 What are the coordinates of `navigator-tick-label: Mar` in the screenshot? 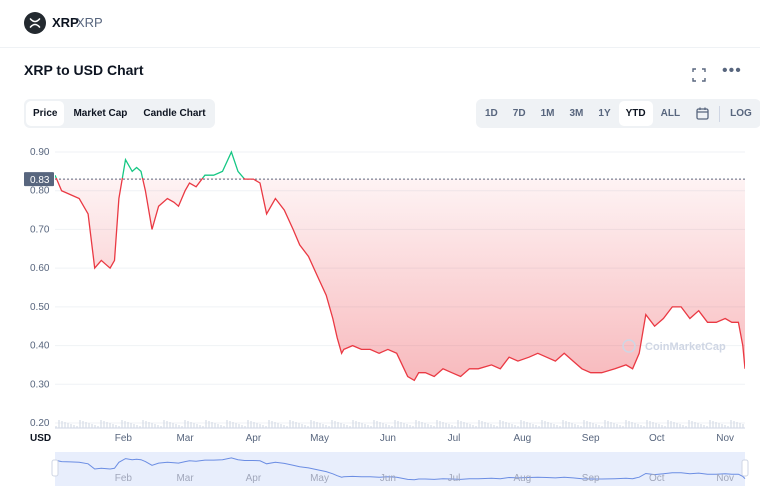 It's located at (185, 478).